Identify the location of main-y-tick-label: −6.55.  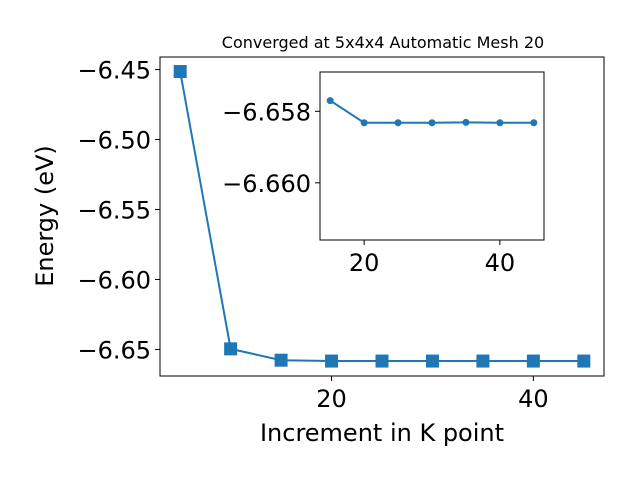
(114, 211).